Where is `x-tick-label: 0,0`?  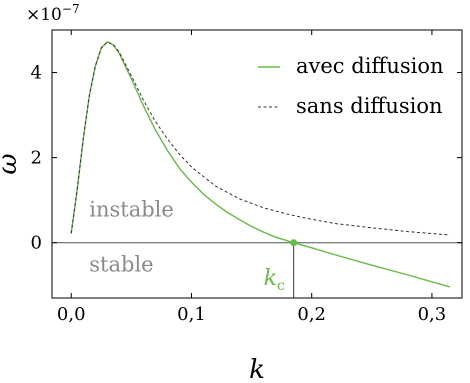
x-tick-label: 0,0 is located at coordinates (71, 314).